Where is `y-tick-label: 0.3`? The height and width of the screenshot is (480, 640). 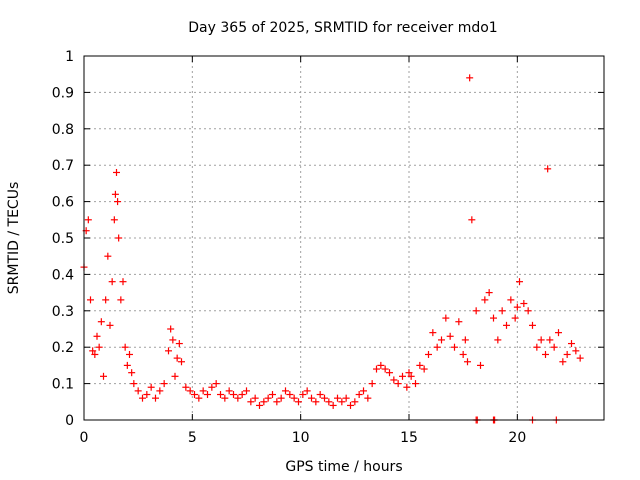 y-tick-label: 0.3 is located at coordinates (63, 312).